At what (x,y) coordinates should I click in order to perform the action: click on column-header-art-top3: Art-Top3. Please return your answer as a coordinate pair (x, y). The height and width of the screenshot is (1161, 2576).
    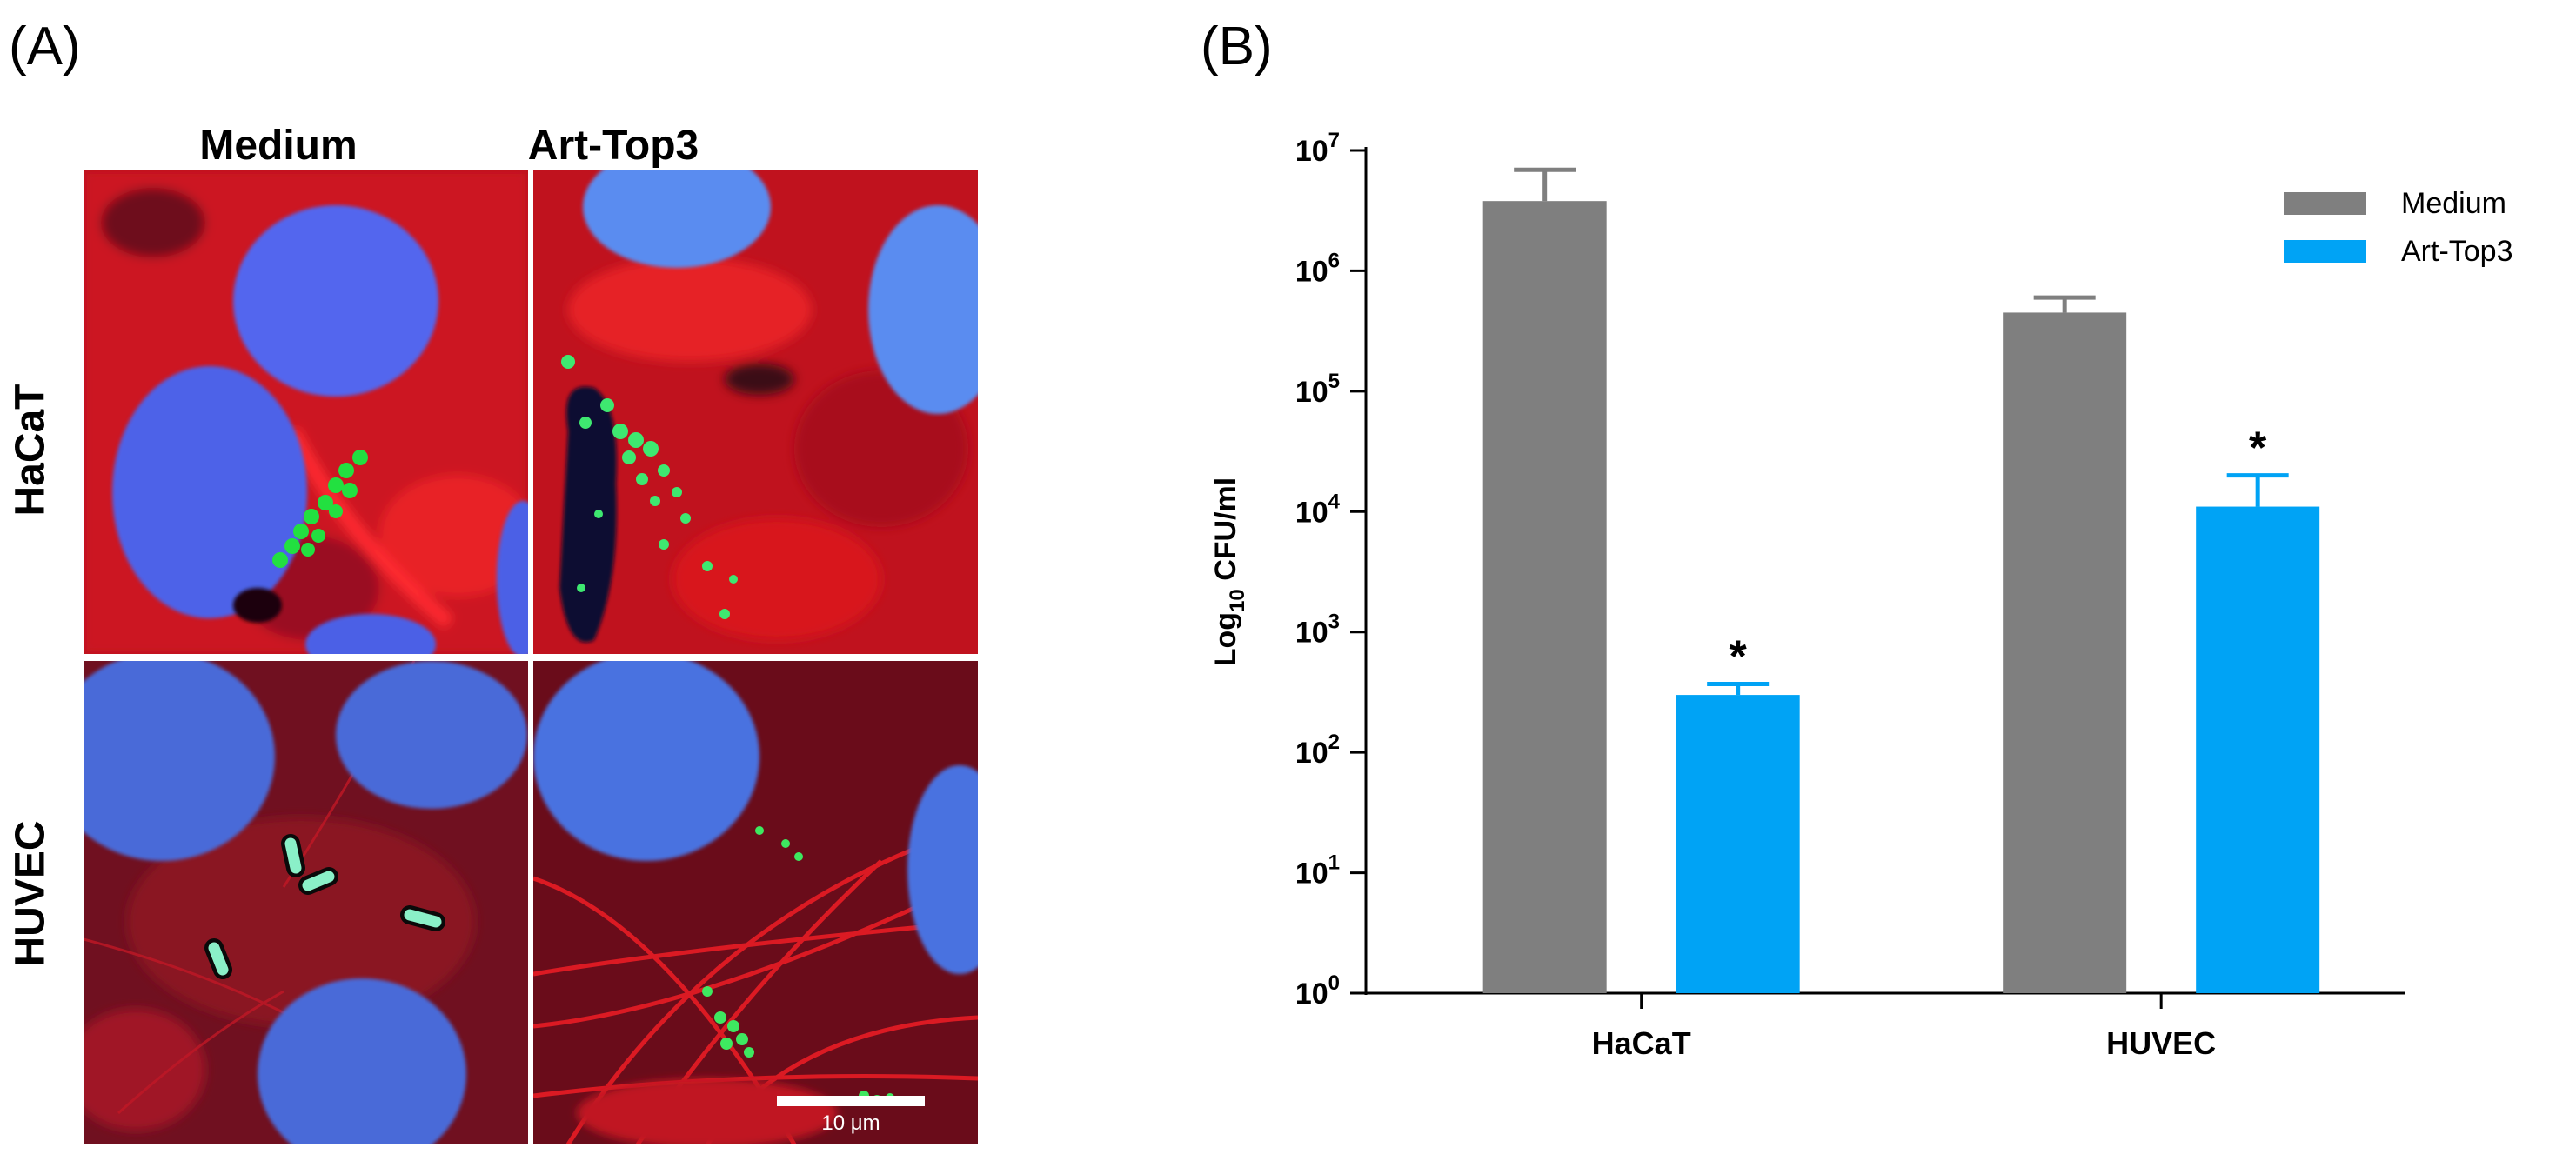
    Looking at the image, I should click on (613, 146).